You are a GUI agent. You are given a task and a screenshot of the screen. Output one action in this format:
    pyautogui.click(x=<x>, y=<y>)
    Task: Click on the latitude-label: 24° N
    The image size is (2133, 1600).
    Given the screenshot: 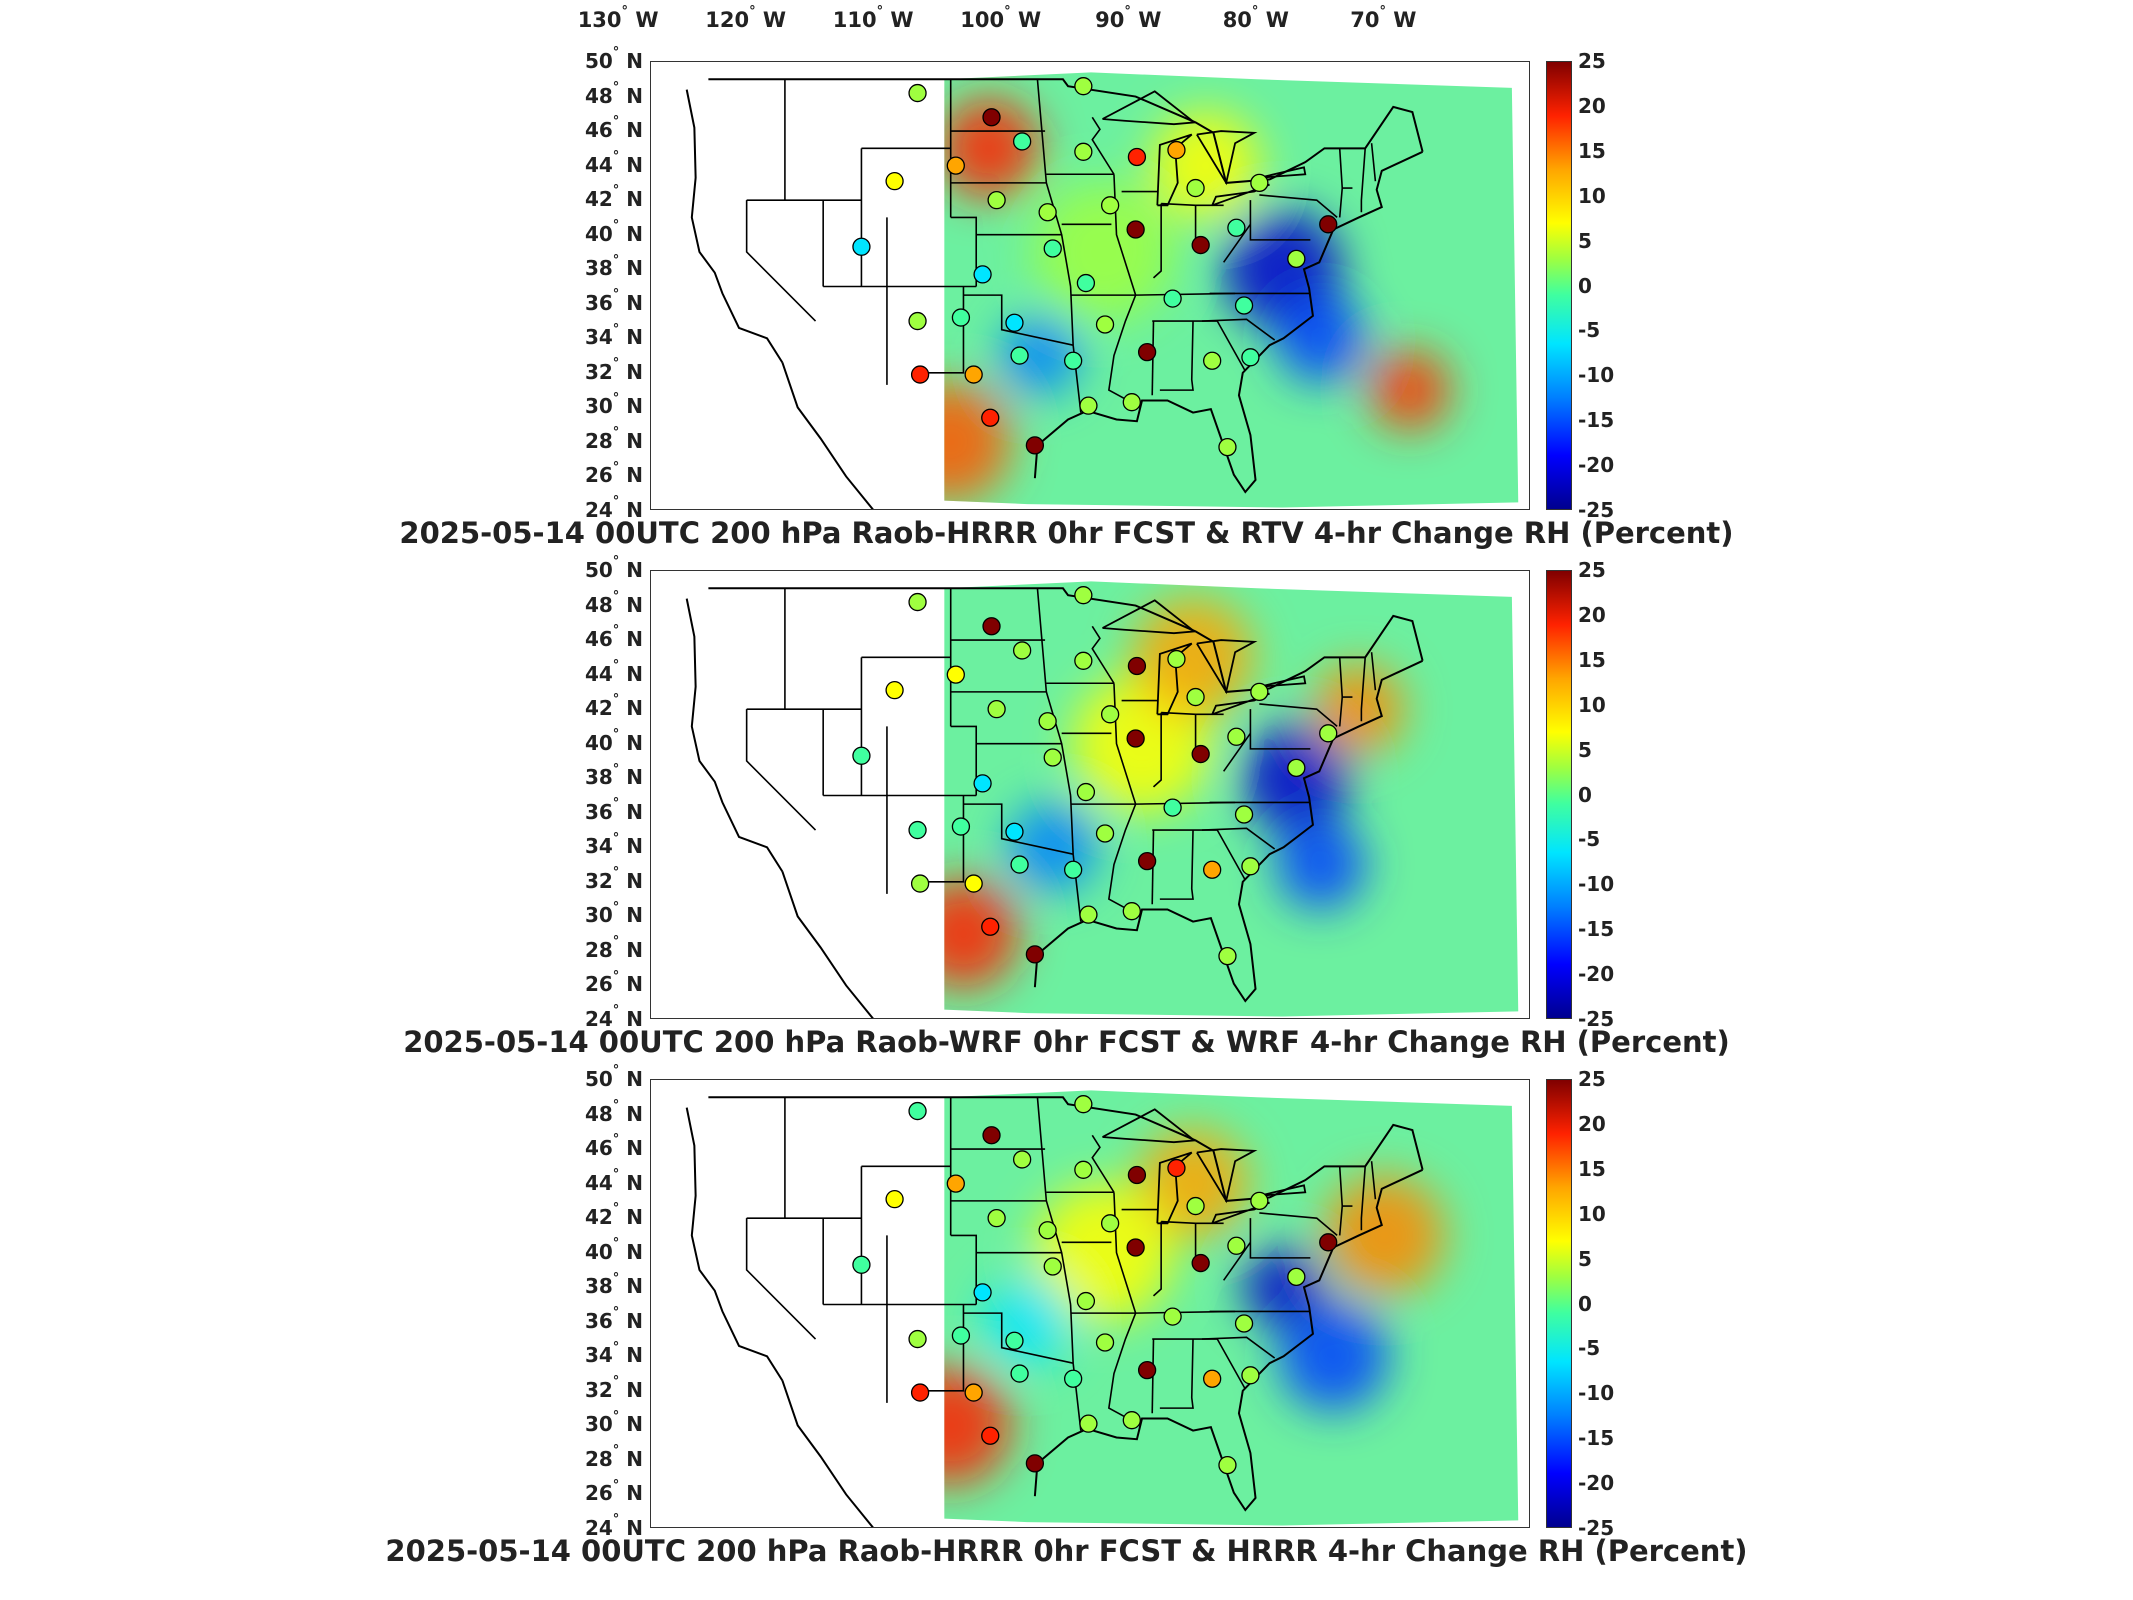 What is the action you would take?
    pyautogui.click(x=613, y=508)
    